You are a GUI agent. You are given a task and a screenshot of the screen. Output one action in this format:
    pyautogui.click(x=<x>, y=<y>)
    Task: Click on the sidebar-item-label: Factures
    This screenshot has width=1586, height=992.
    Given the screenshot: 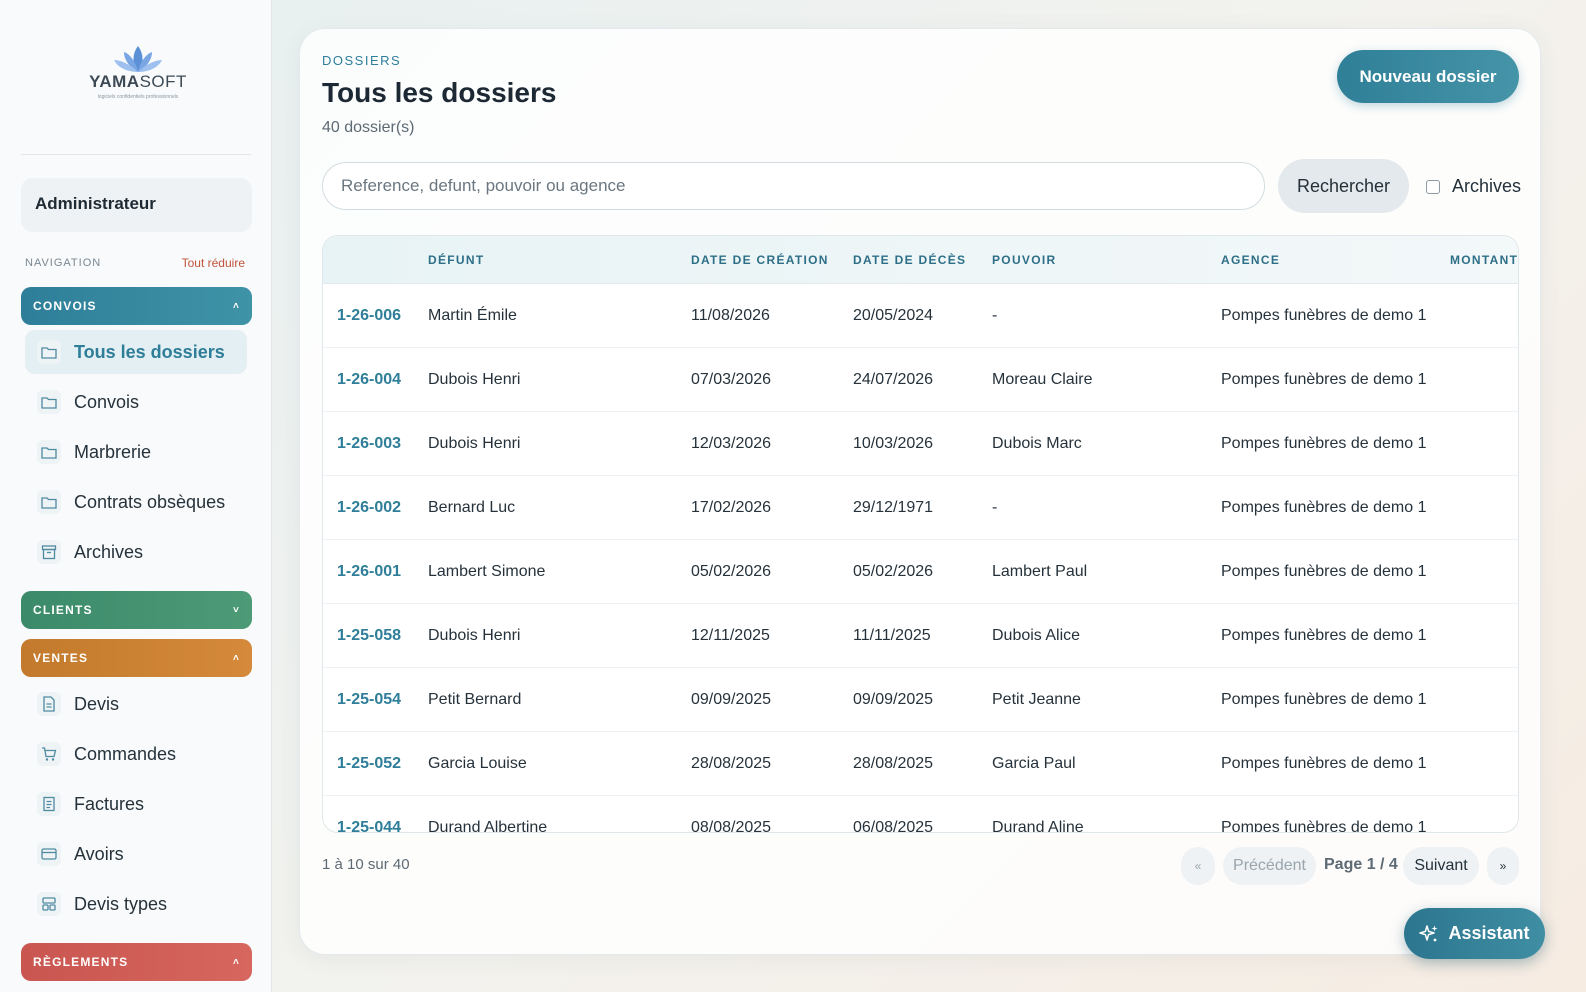 What is the action you would take?
    pyautogui.click(x=109, y=803)
    